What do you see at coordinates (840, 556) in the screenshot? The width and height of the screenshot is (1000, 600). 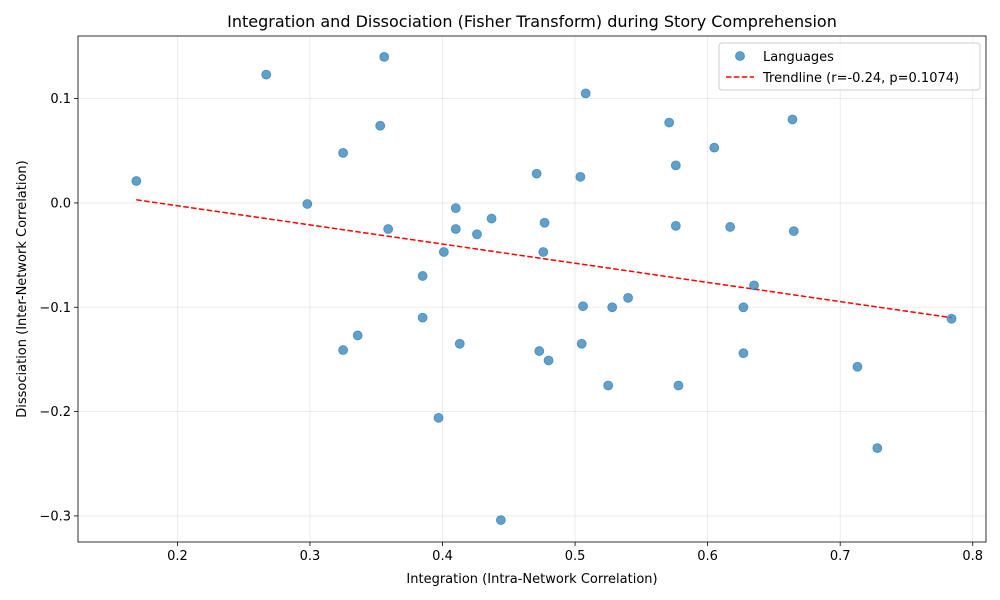 I see `x-tick-label: 0.7` at bounding box center [840, 556].